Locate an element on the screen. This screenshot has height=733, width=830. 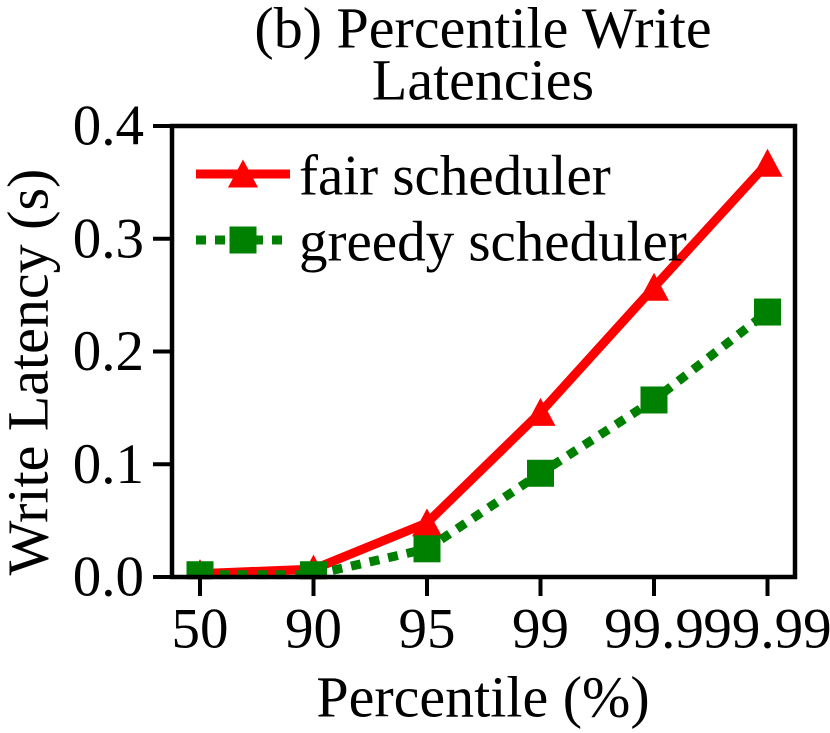
chart-title-line-1: (b) Percentile Write is located at coordinates (482, 30).